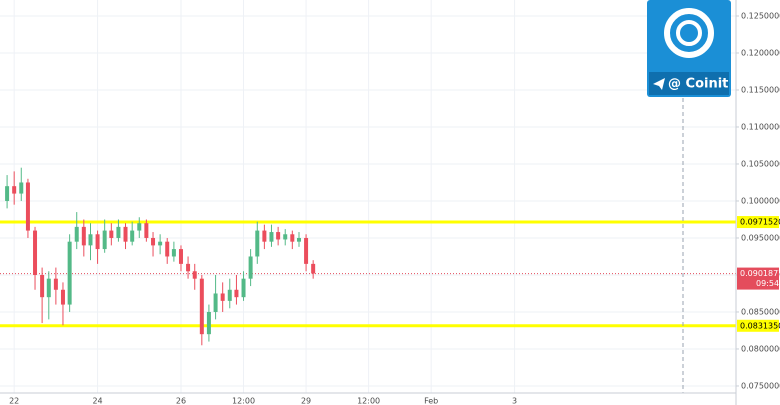 The image size is (780, 405). I want to click on level-label: 0.09715204, so click(760, 222).